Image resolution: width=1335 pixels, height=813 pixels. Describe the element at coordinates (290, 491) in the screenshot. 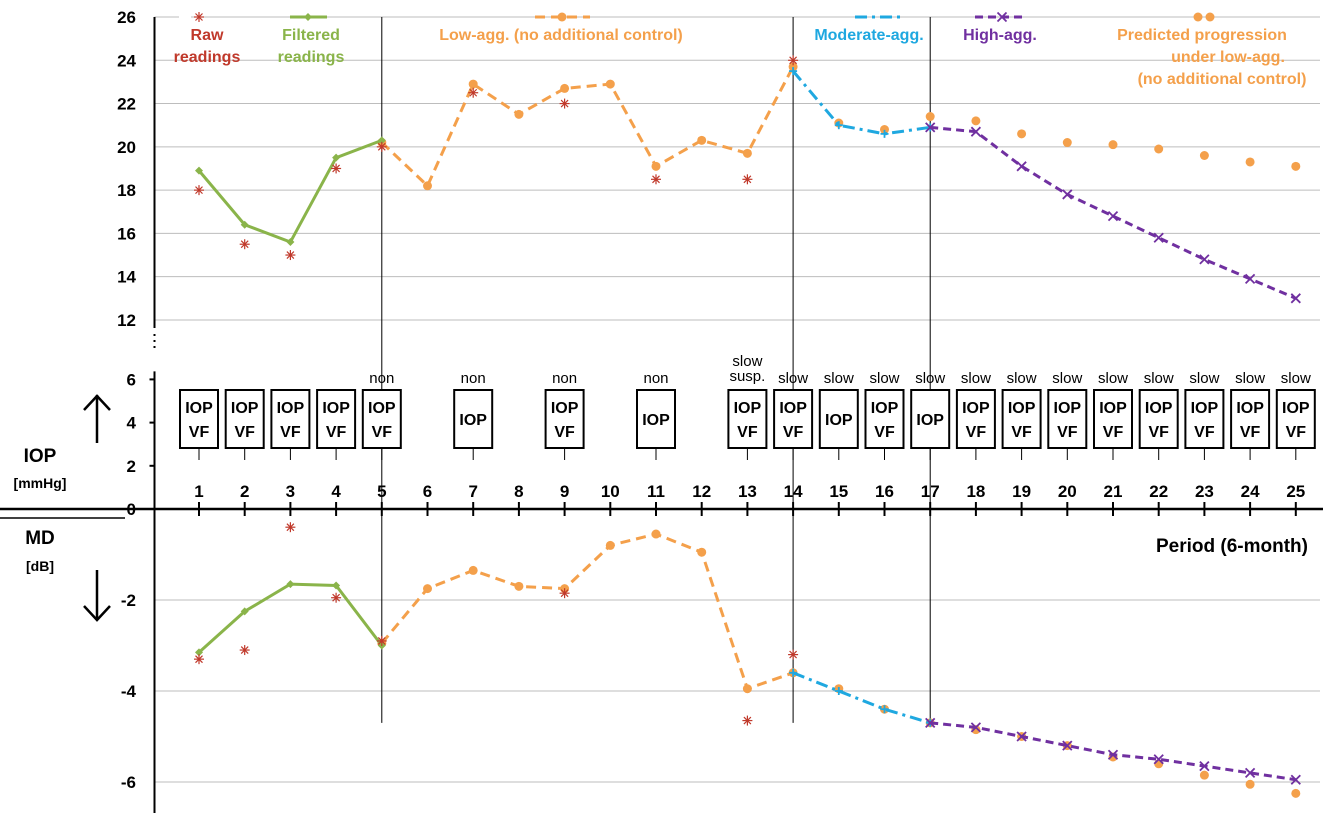

I see `period-tick-label: 3` at that location.